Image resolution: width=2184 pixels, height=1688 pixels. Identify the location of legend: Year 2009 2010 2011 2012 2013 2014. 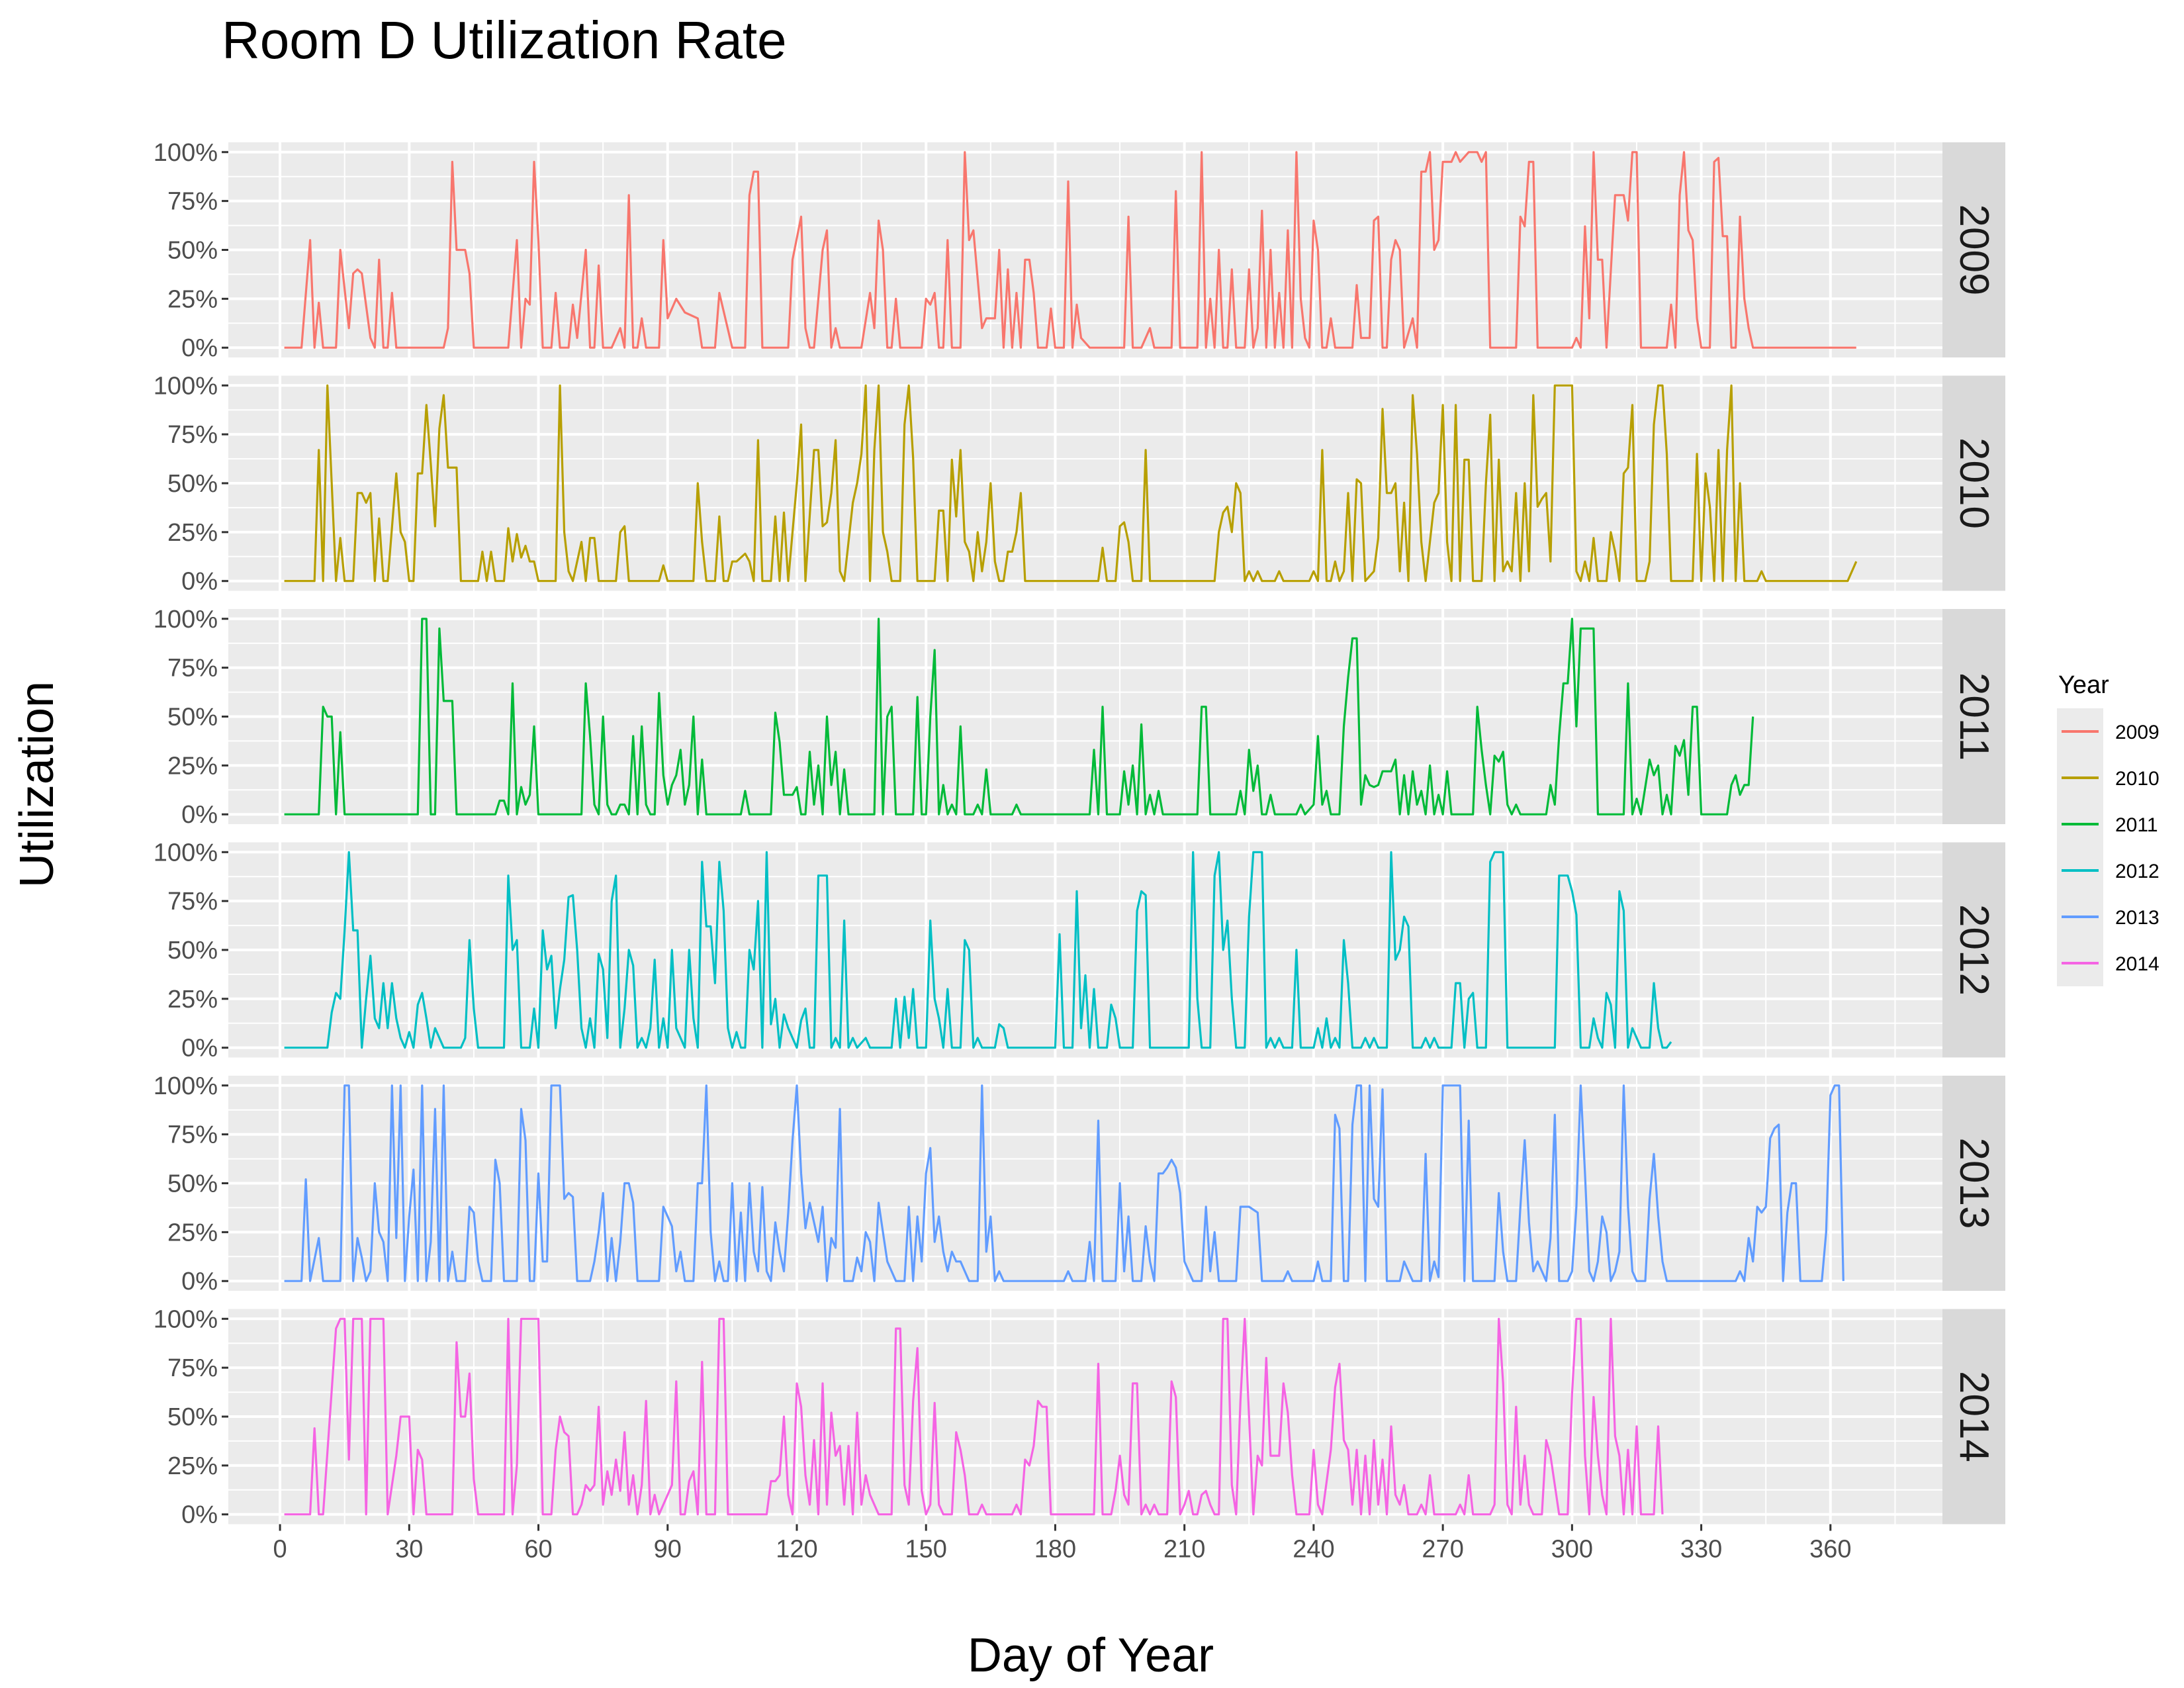
(2108, 828).